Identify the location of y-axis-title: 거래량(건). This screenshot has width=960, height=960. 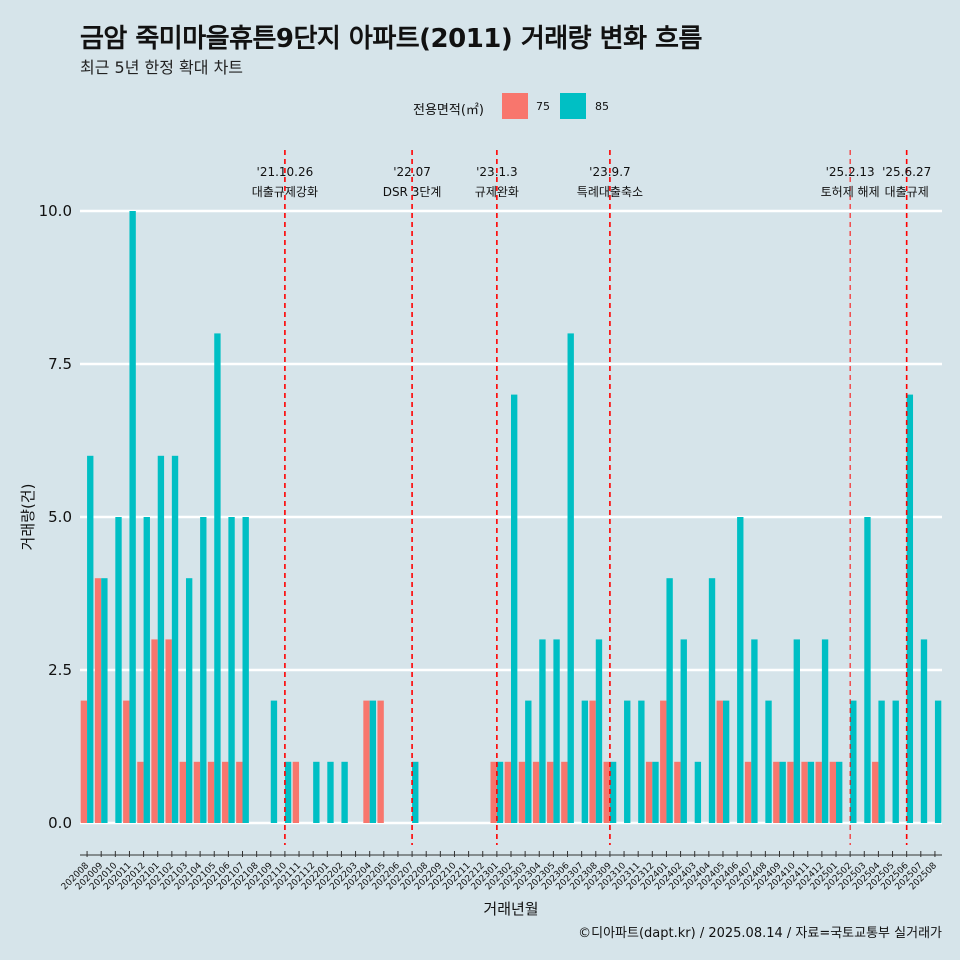
(28, 517).